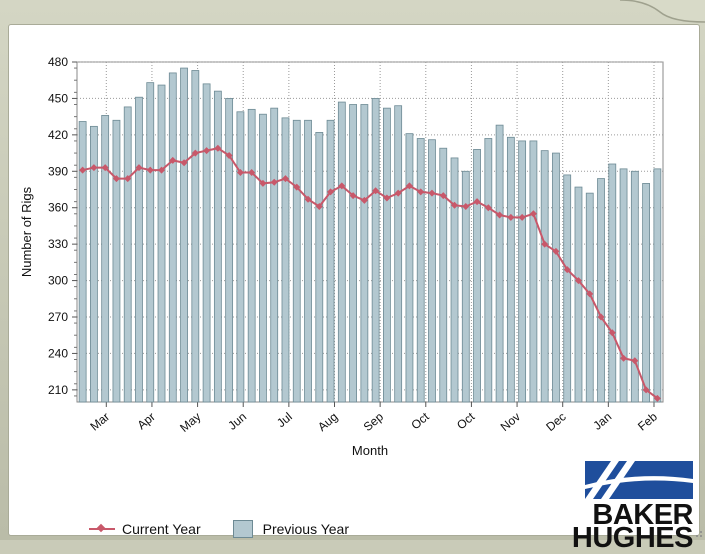 The height and width of the screenshot is (554, 705). What do you see at coordinates (632, 538) in the screenshot?
I see `logo-text-hughes: HUGHES` at bounding box center [632, 538].